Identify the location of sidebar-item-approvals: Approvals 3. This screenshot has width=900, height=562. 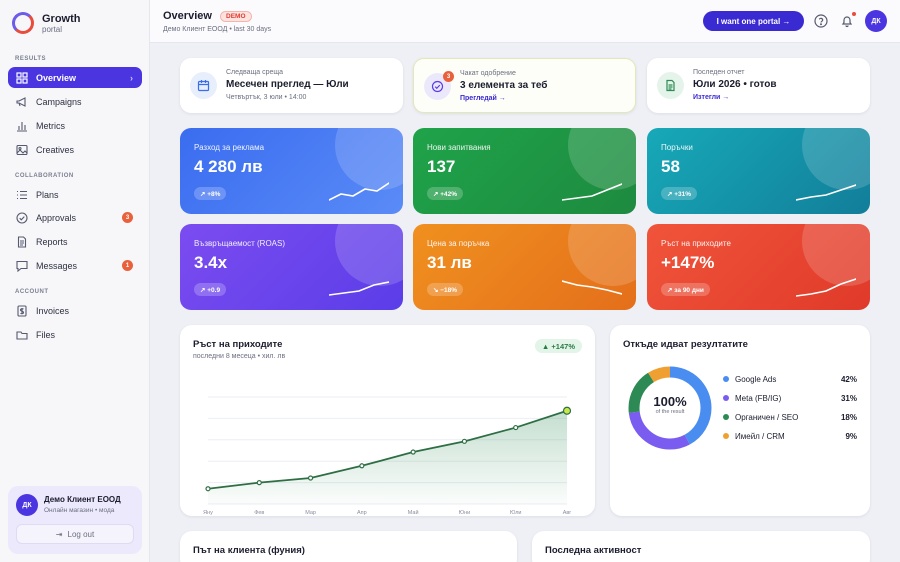
(75, 217).